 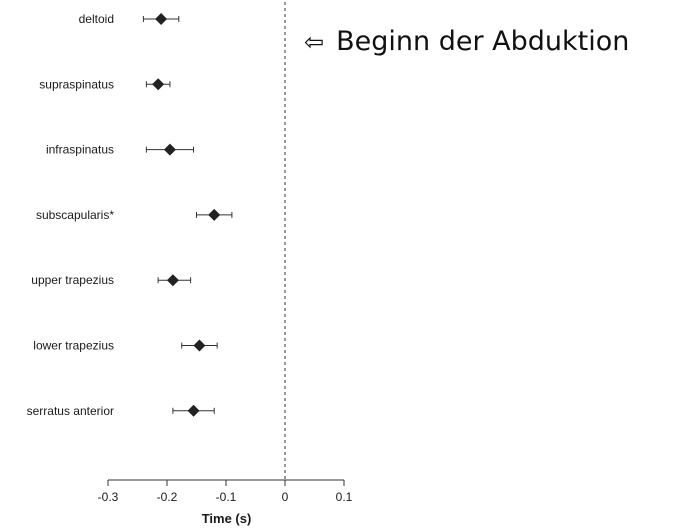 What do you see at coordinates (285, 497) in the screenshot?
I see `x-tick-label: 0` at bounding box center [285, 497].